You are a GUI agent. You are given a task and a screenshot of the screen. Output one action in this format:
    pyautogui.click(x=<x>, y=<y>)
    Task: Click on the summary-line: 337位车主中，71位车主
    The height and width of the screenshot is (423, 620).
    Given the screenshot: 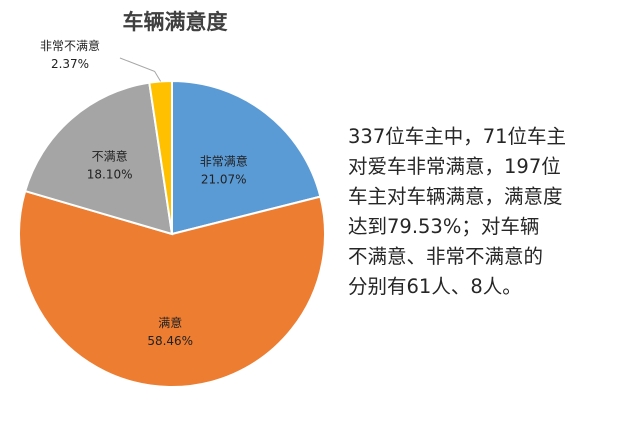 What is the action you would take?
    pyautogui.click(x=457, y=136)
    